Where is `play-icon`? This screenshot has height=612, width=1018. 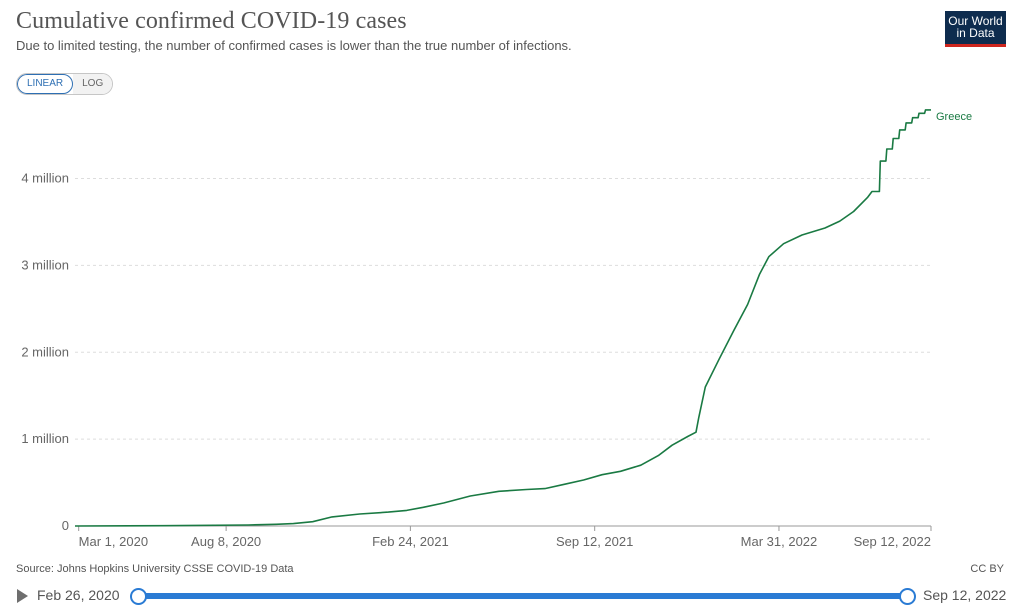 play-icon is located at coordinates (22, 596).